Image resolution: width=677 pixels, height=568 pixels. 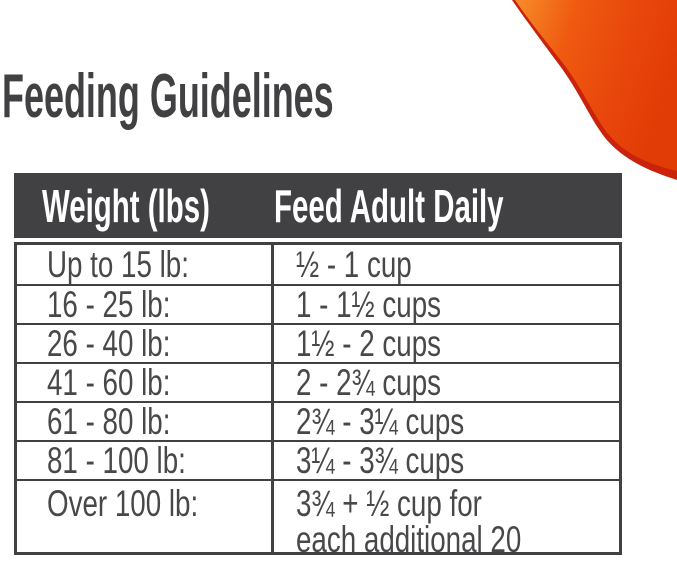 I want to click on feed-value: 3¼ - 3¾ cups, so click(x=380, y=460).